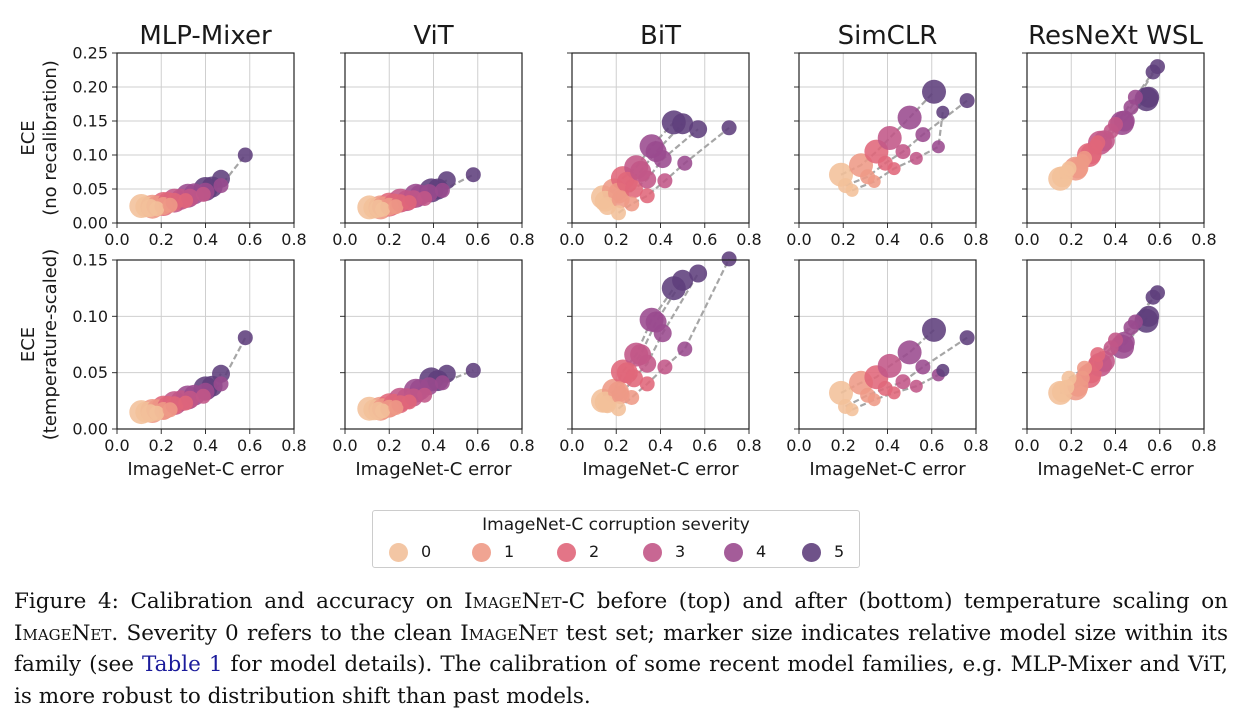  What do you see at coordinates (509, 551) in the screenshot?
I see `legend-label-1: 1` at bounding box center [509, 551].